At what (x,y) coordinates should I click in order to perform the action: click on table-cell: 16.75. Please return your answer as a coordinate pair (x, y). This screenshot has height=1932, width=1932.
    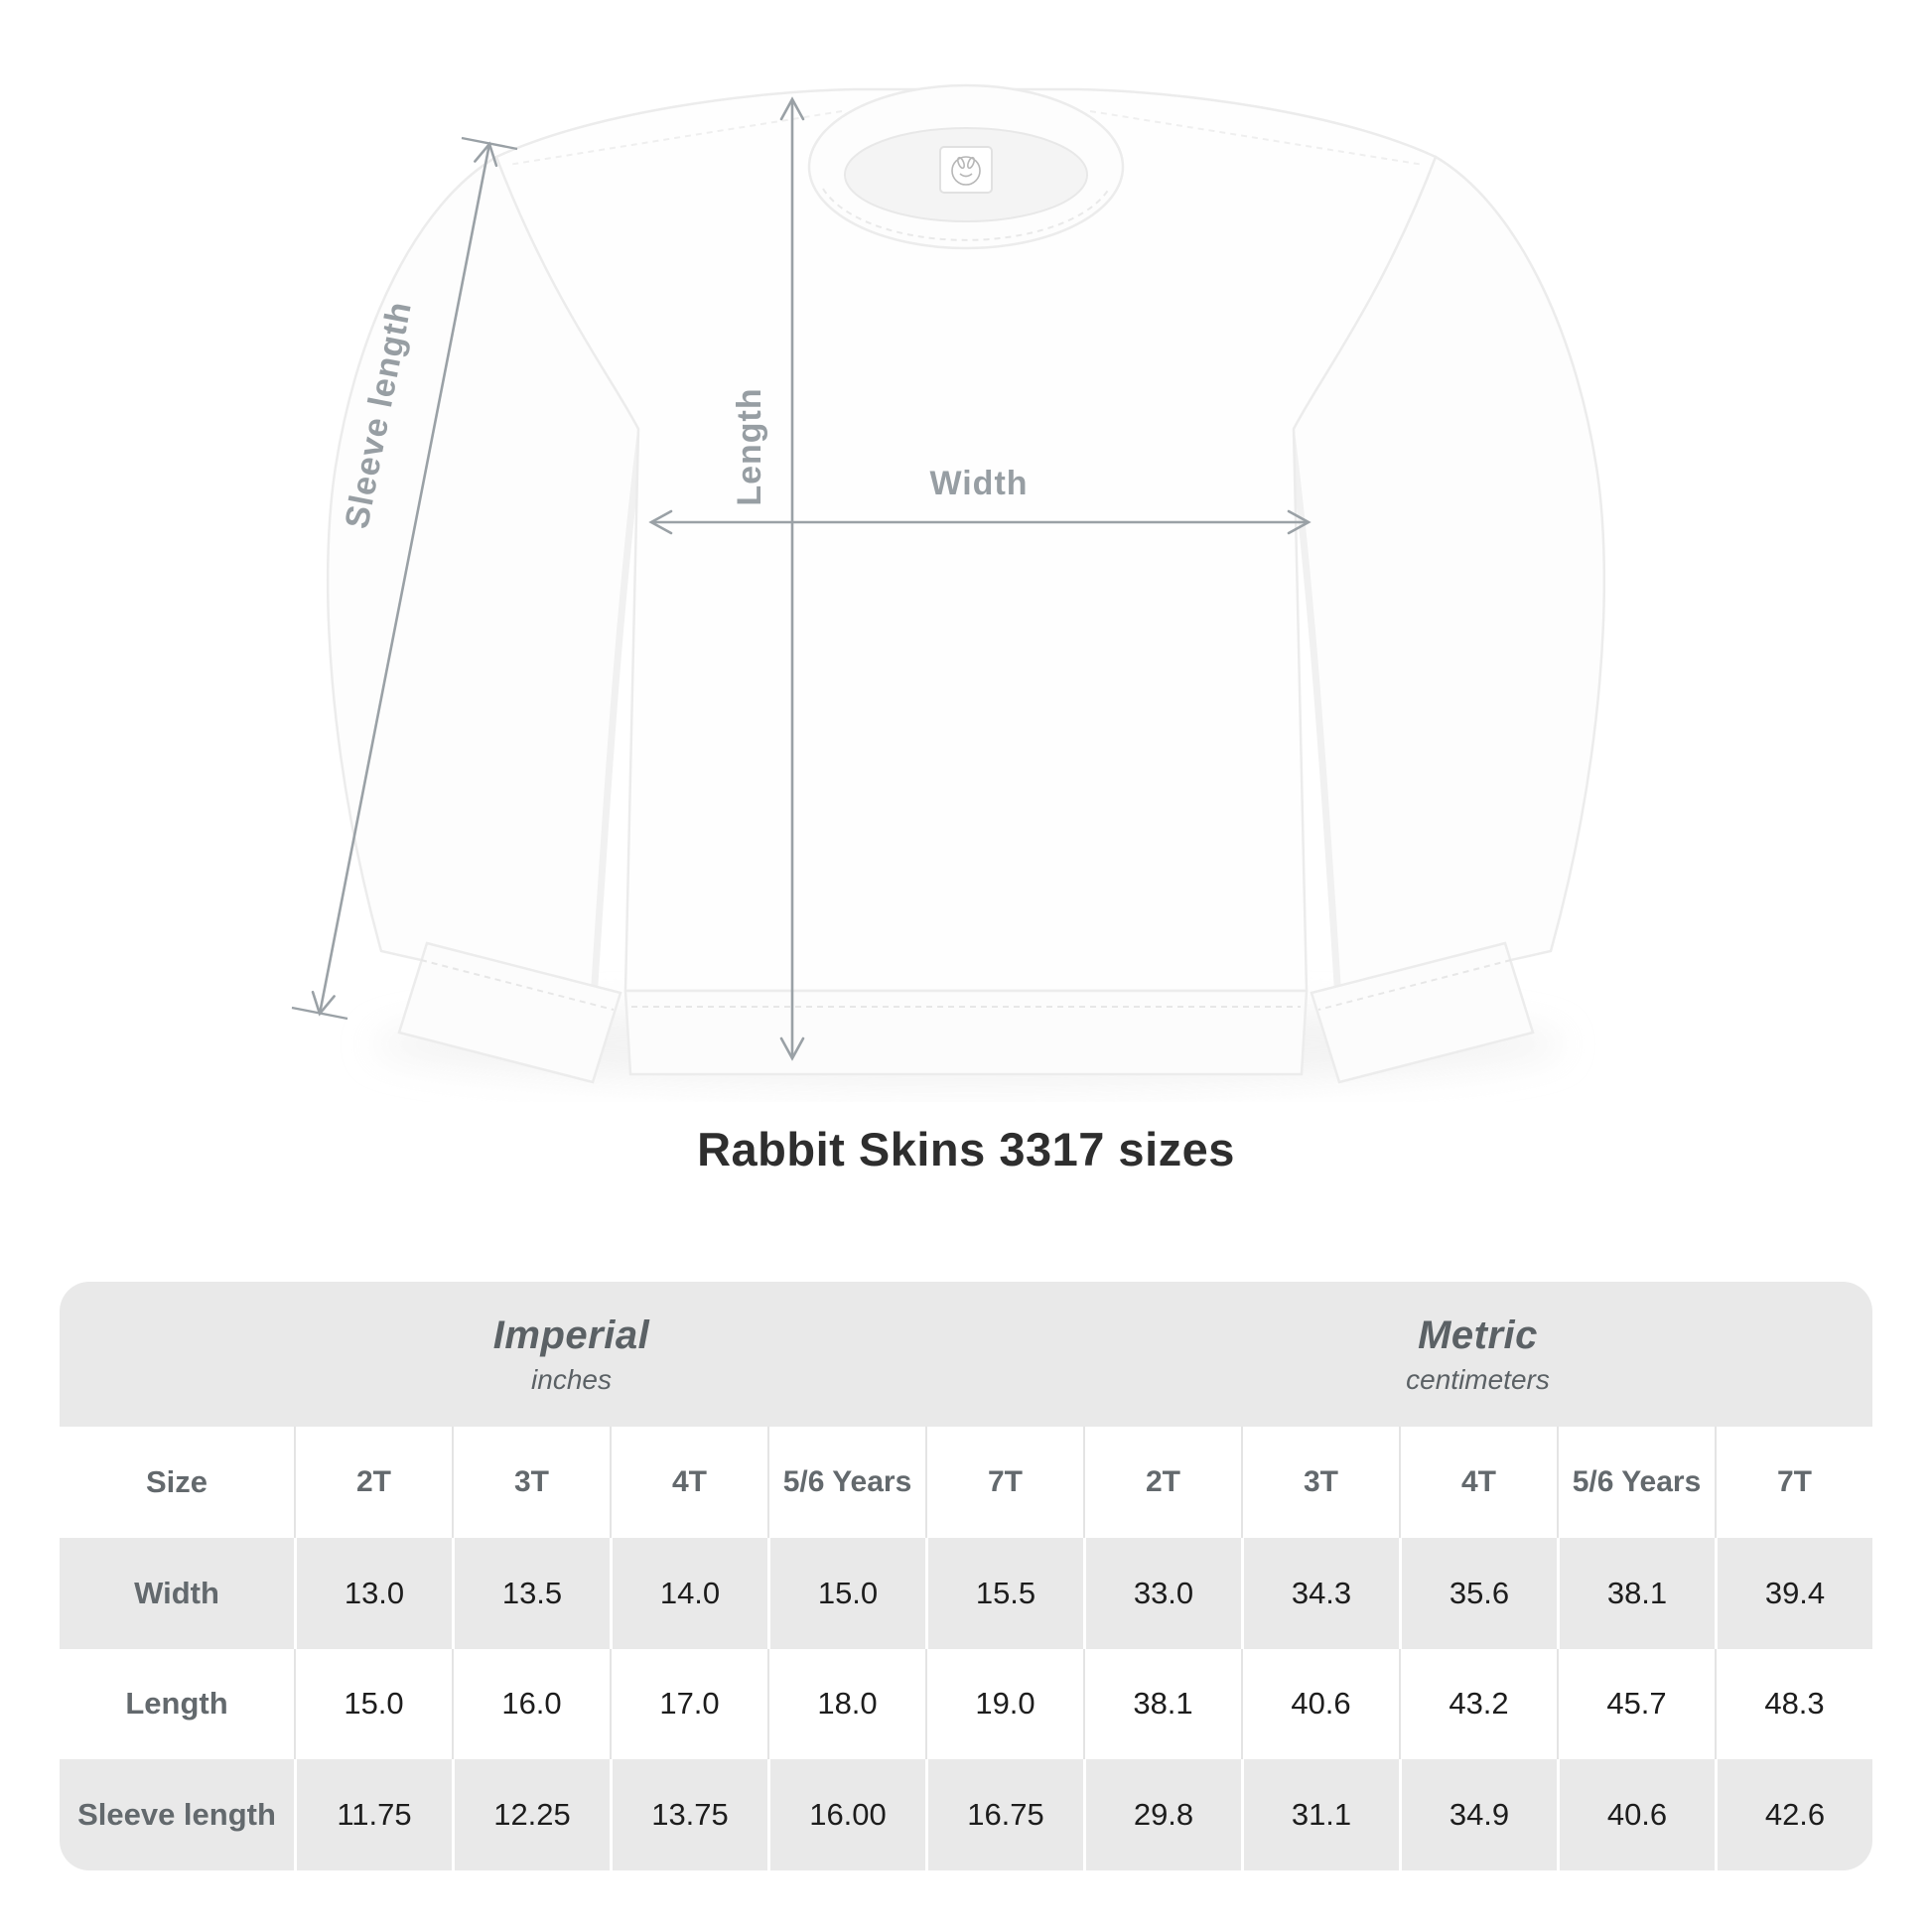
    Looking at the image, I should click on (1004, 1815).